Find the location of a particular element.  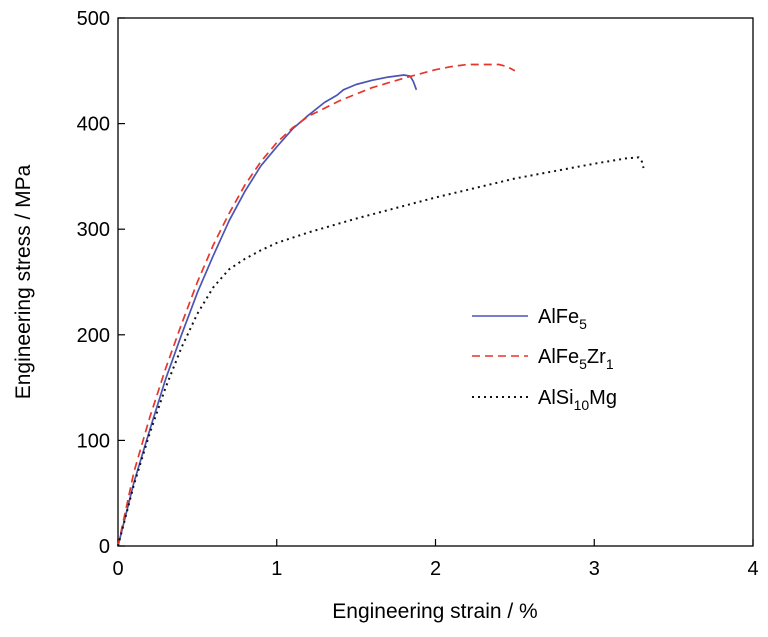

y-tick-label: 400 is located at coordinates (93, 125).